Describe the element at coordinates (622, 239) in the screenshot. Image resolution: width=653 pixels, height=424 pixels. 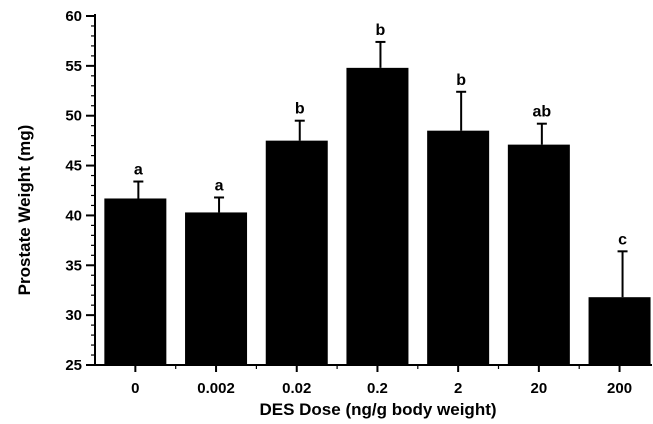
I see `significance-label: c` at that location.